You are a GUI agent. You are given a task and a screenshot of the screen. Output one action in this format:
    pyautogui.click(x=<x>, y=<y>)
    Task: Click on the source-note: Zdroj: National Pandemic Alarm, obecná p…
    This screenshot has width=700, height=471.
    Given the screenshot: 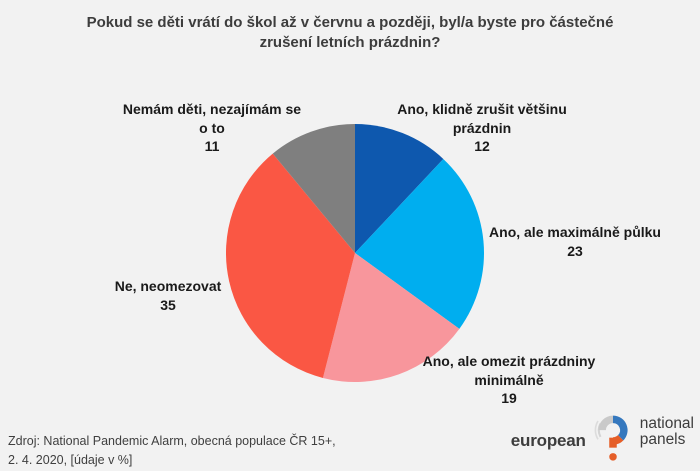 What is the action you would take?
    pyautogui.click(x=172, y=450)
    